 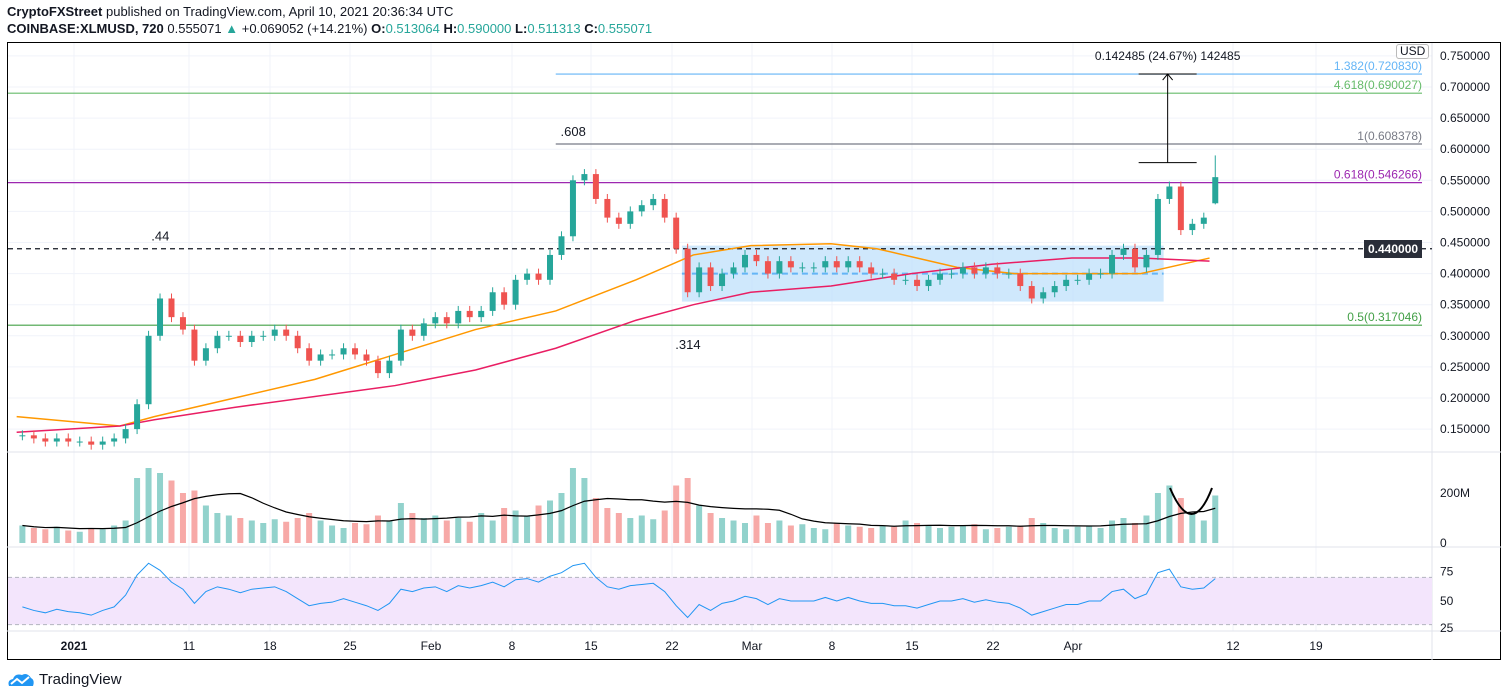 I want to click on time-tick-label: 11, so click(x=189, y=646).